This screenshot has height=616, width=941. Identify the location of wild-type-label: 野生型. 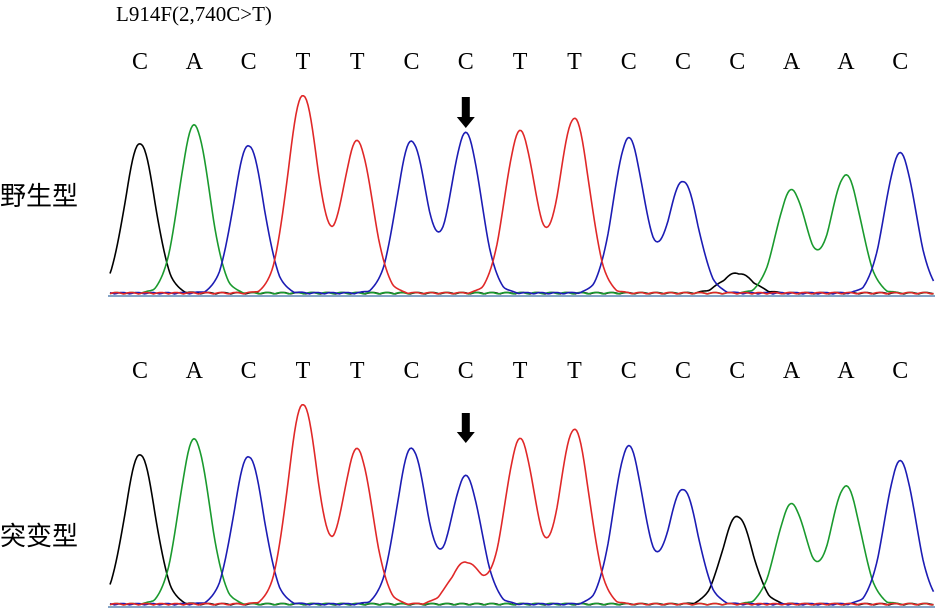
(39, 197).